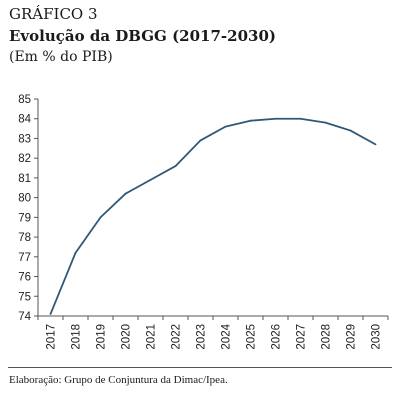  Describe the element at coordinates (227, 336) in the screenshot. I see `x-tick-label: 2024` at that location.